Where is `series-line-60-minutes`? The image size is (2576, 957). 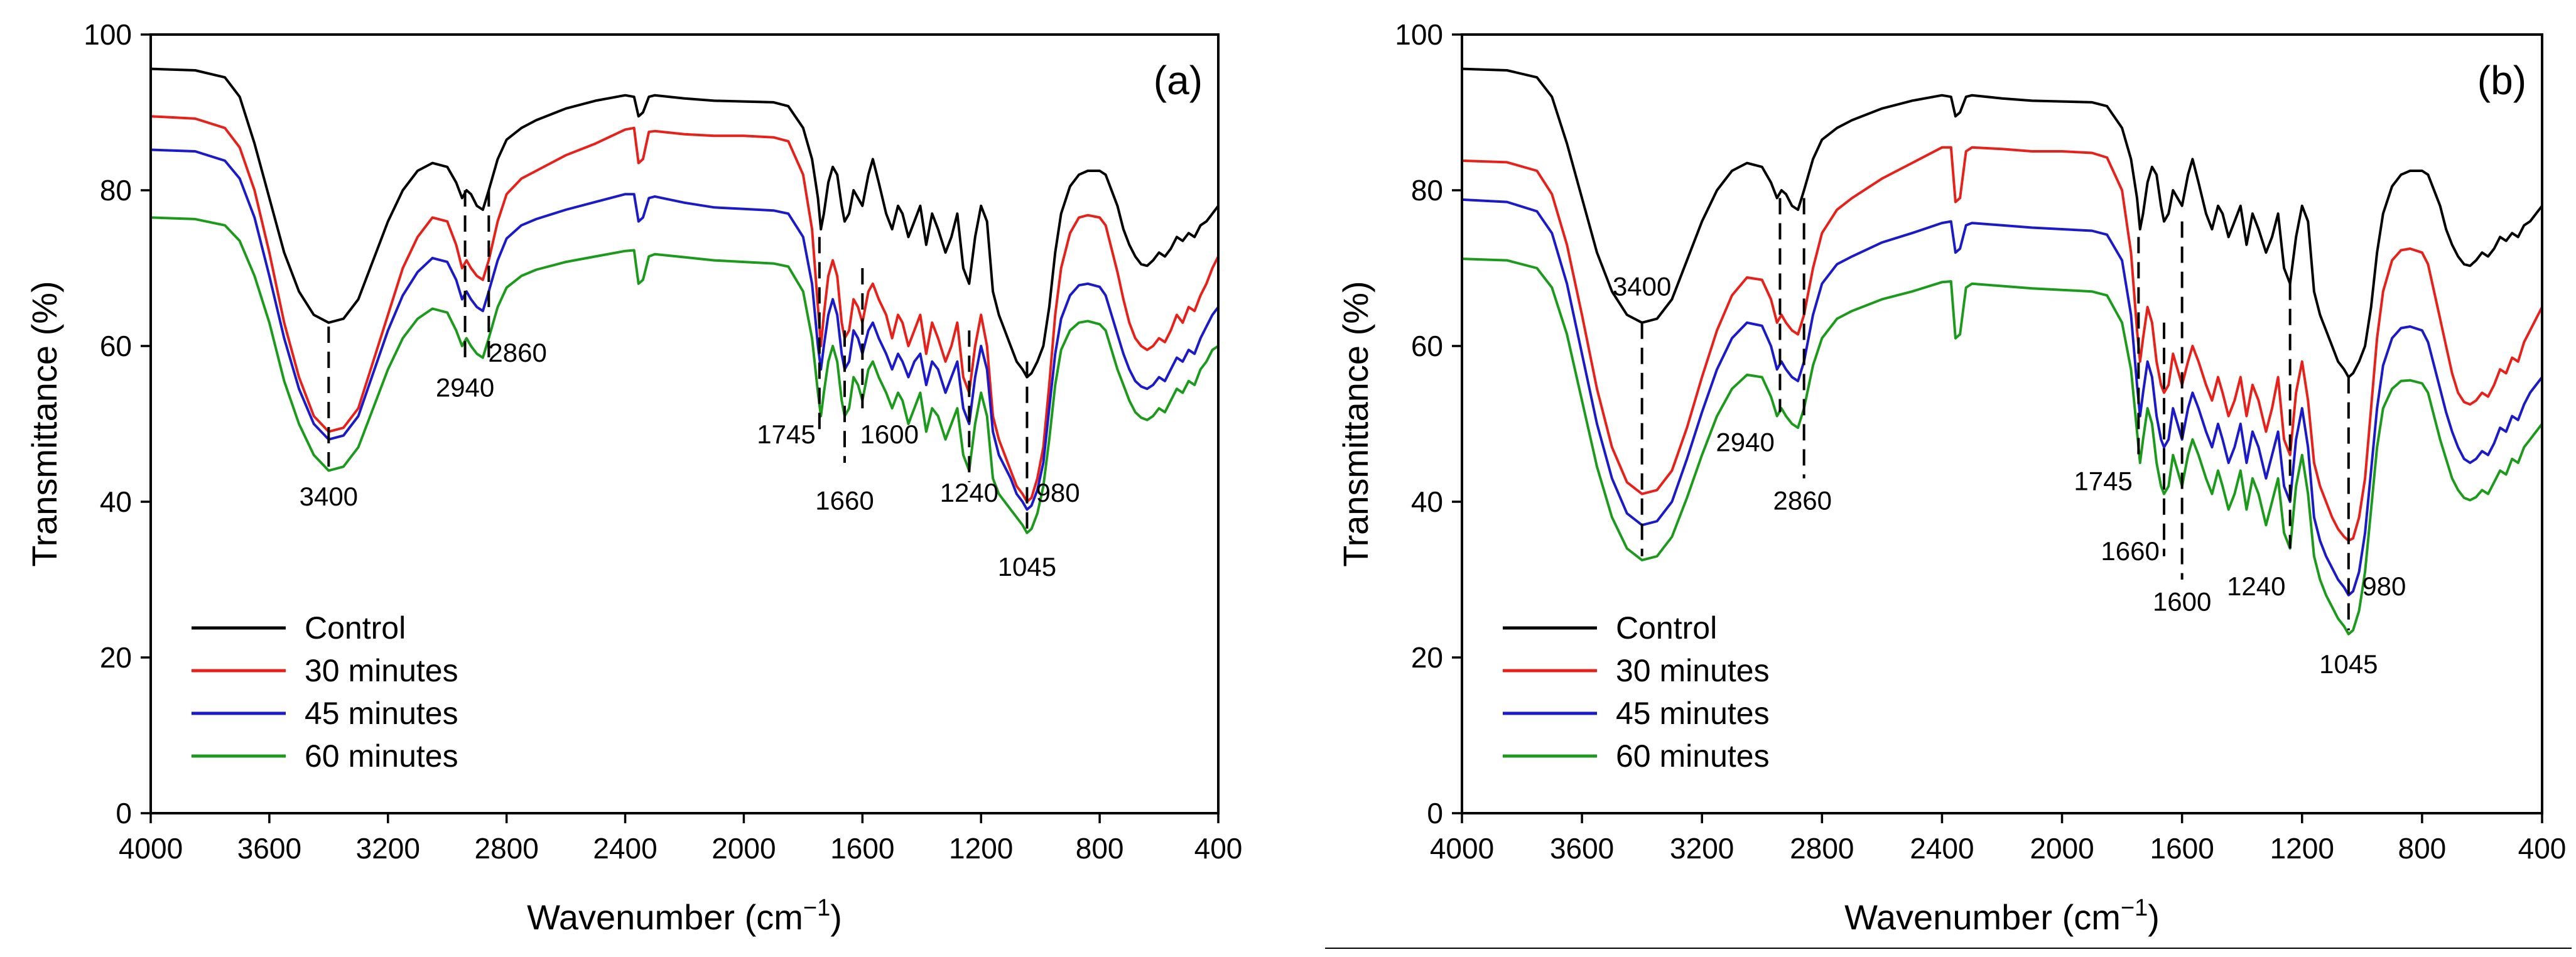
series-line-60-minutes is located at coordinates (684, 375).